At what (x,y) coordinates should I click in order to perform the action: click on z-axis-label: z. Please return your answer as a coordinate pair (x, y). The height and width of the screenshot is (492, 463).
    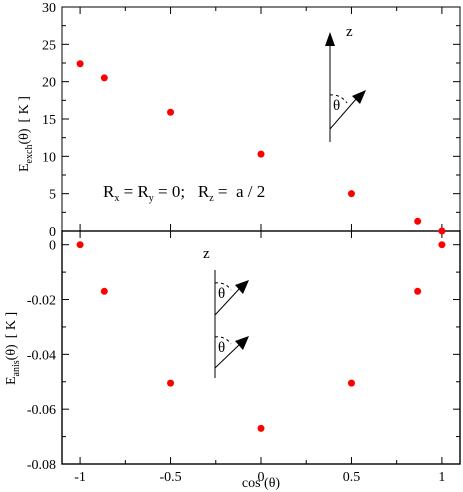
    Looking at the image, I should click on (349, 32).